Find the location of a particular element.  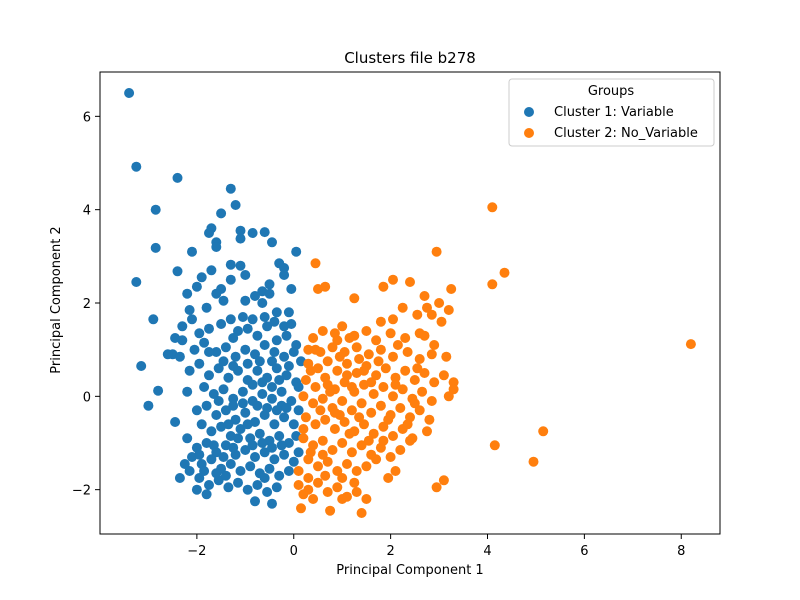

x-tick-label-0: 0 is located at coordinates (294, 551).